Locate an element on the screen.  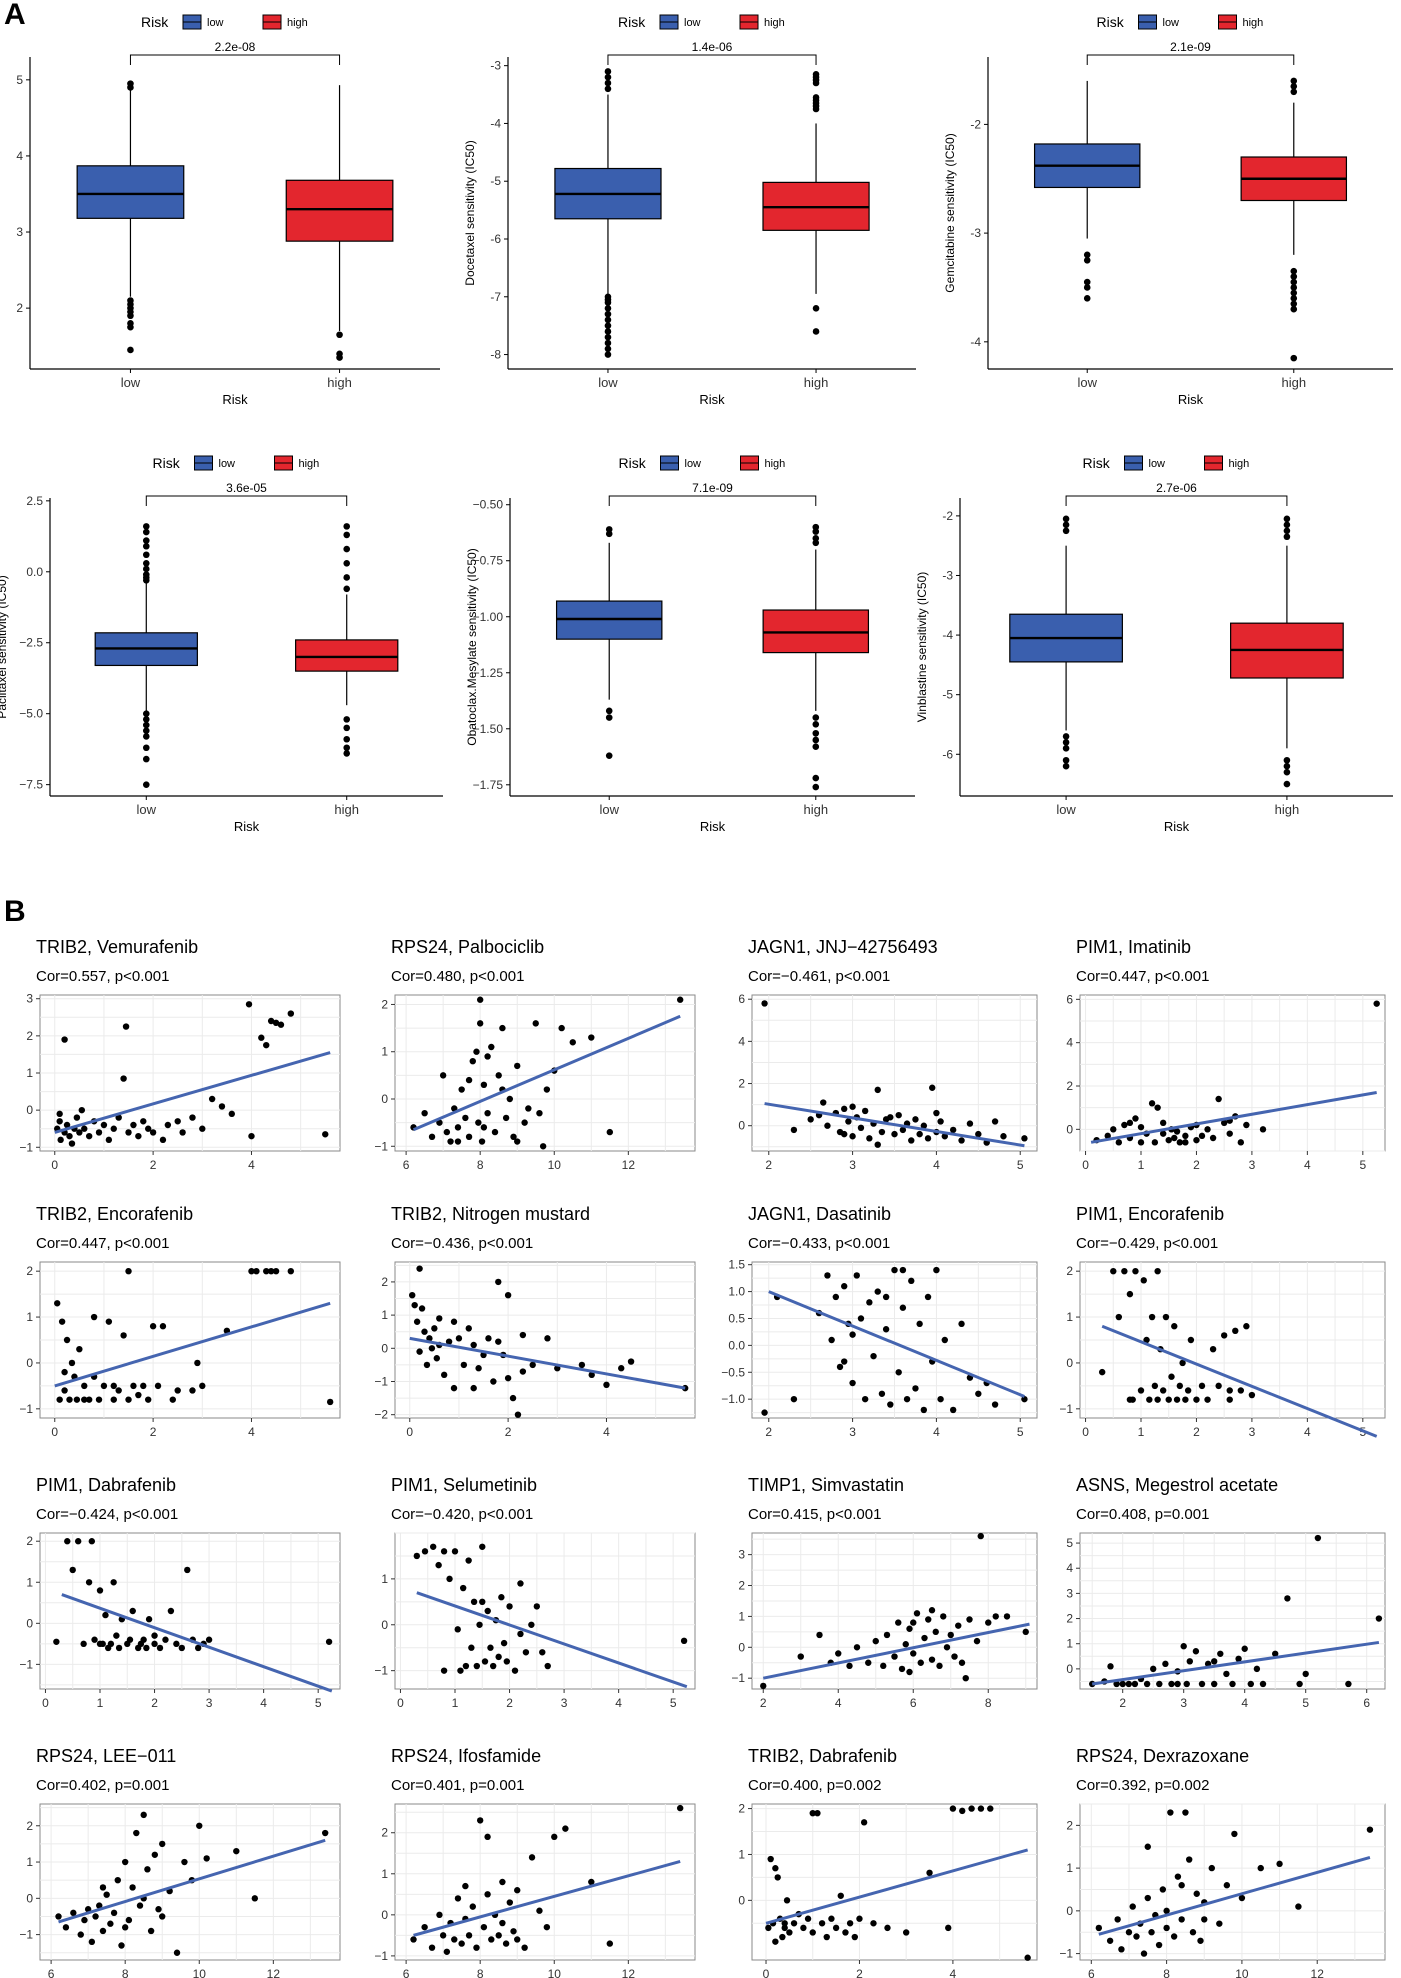
y-tick-label: −1 is located at coordinates (26, 1409).